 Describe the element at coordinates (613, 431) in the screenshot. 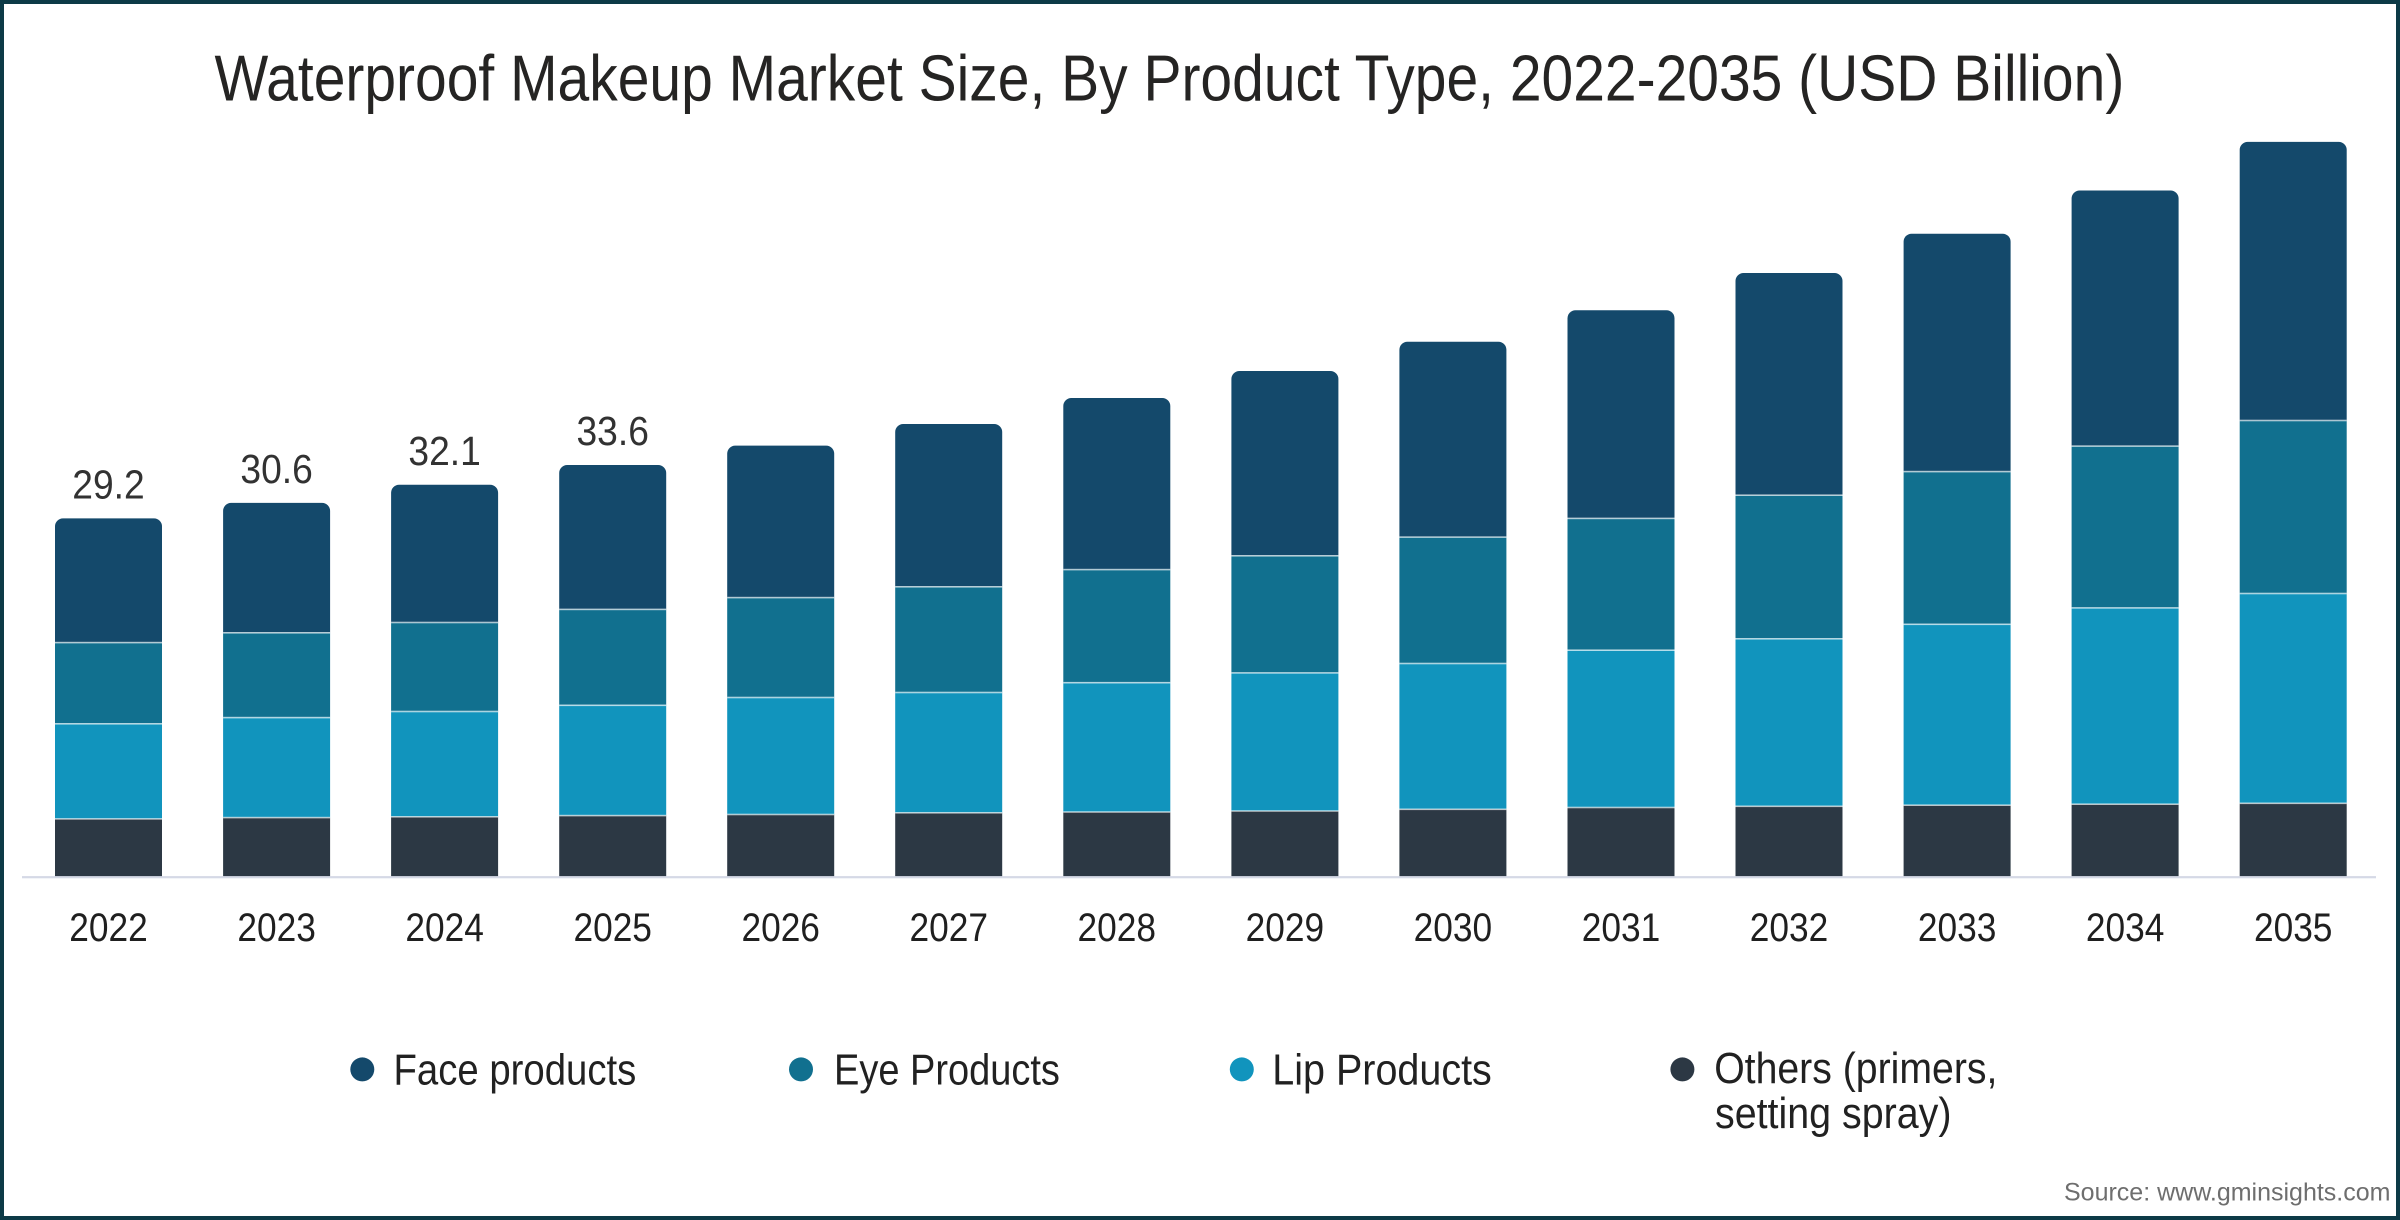

I see `svg-text: 33.6` at that location.